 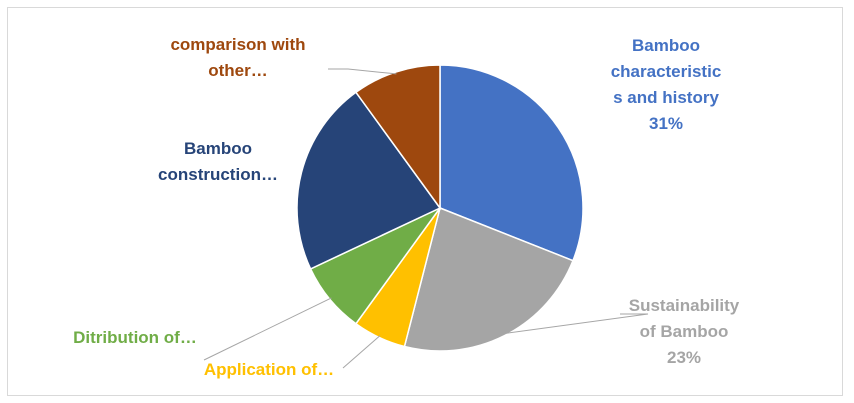 What do you see at coordinates (684, 357) in the screenshot?
I see `slice-label-percent: 23%` at bounding box center [684, 357].